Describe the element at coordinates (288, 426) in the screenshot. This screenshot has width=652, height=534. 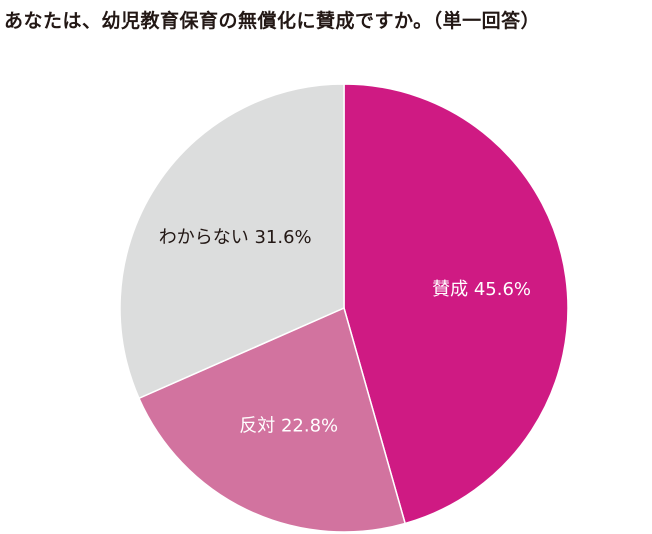
I see `slice-oppose-label: 反対 22.8%` at that location.